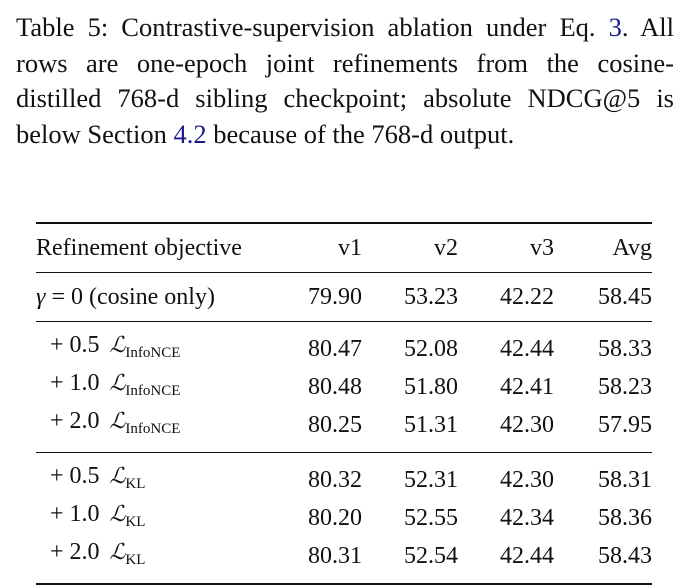  What do you see at coordinates (335, 556) in the screenshot?
I see `value-v1: 80.31` at bounding box center [335, 556].